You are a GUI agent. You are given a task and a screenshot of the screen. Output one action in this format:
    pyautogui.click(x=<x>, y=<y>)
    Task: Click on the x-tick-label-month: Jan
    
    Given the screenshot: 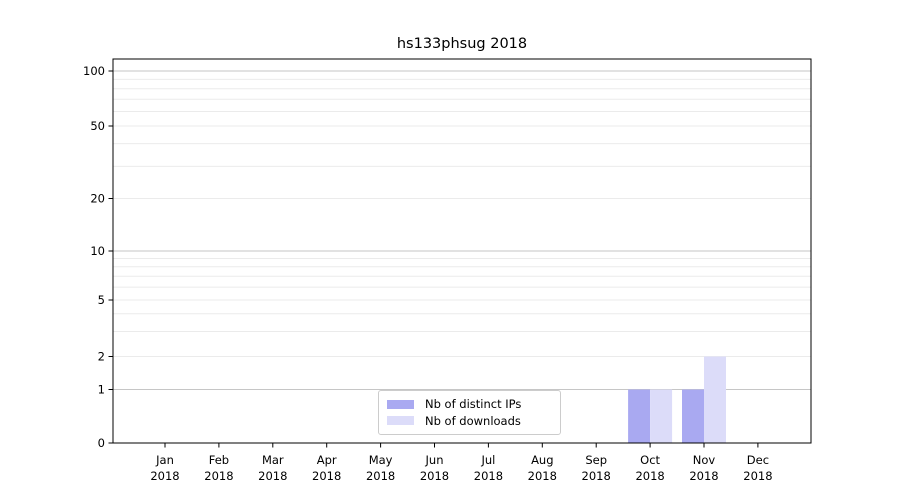 What is the action you would take?
    pyautogui.click(x=164, y=460)
    